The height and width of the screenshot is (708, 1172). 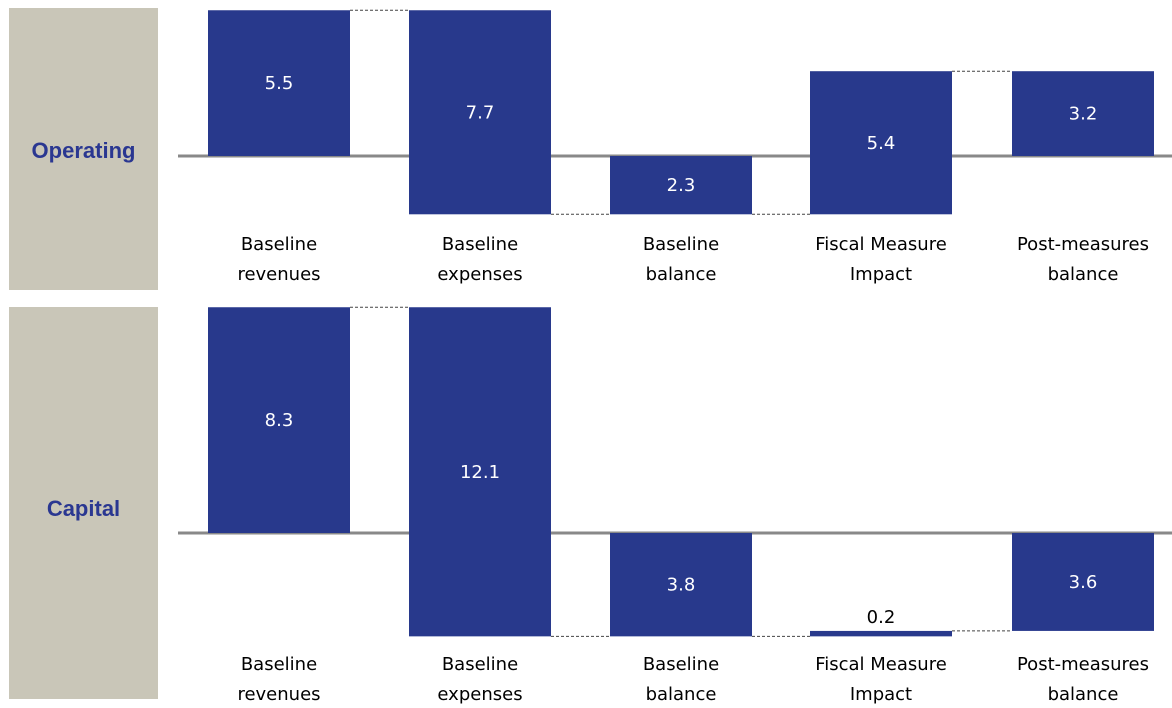 I want to click on capital-panel-label-box: Capital, so click(x=83, y=503).